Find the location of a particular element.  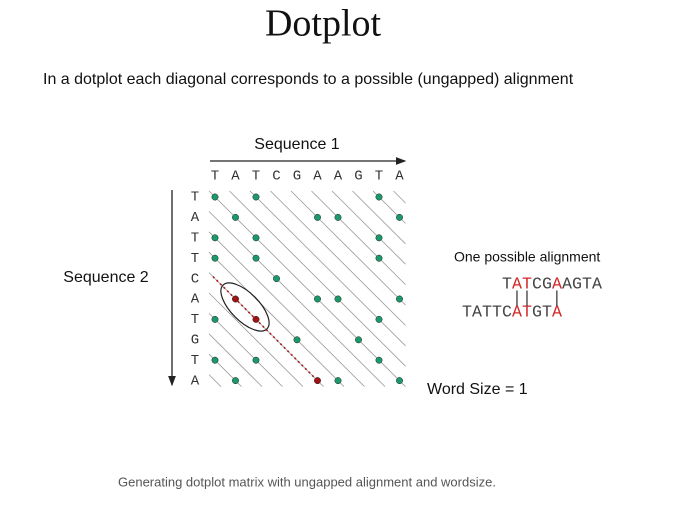

dot-grid is located at coordinates (307, 289).